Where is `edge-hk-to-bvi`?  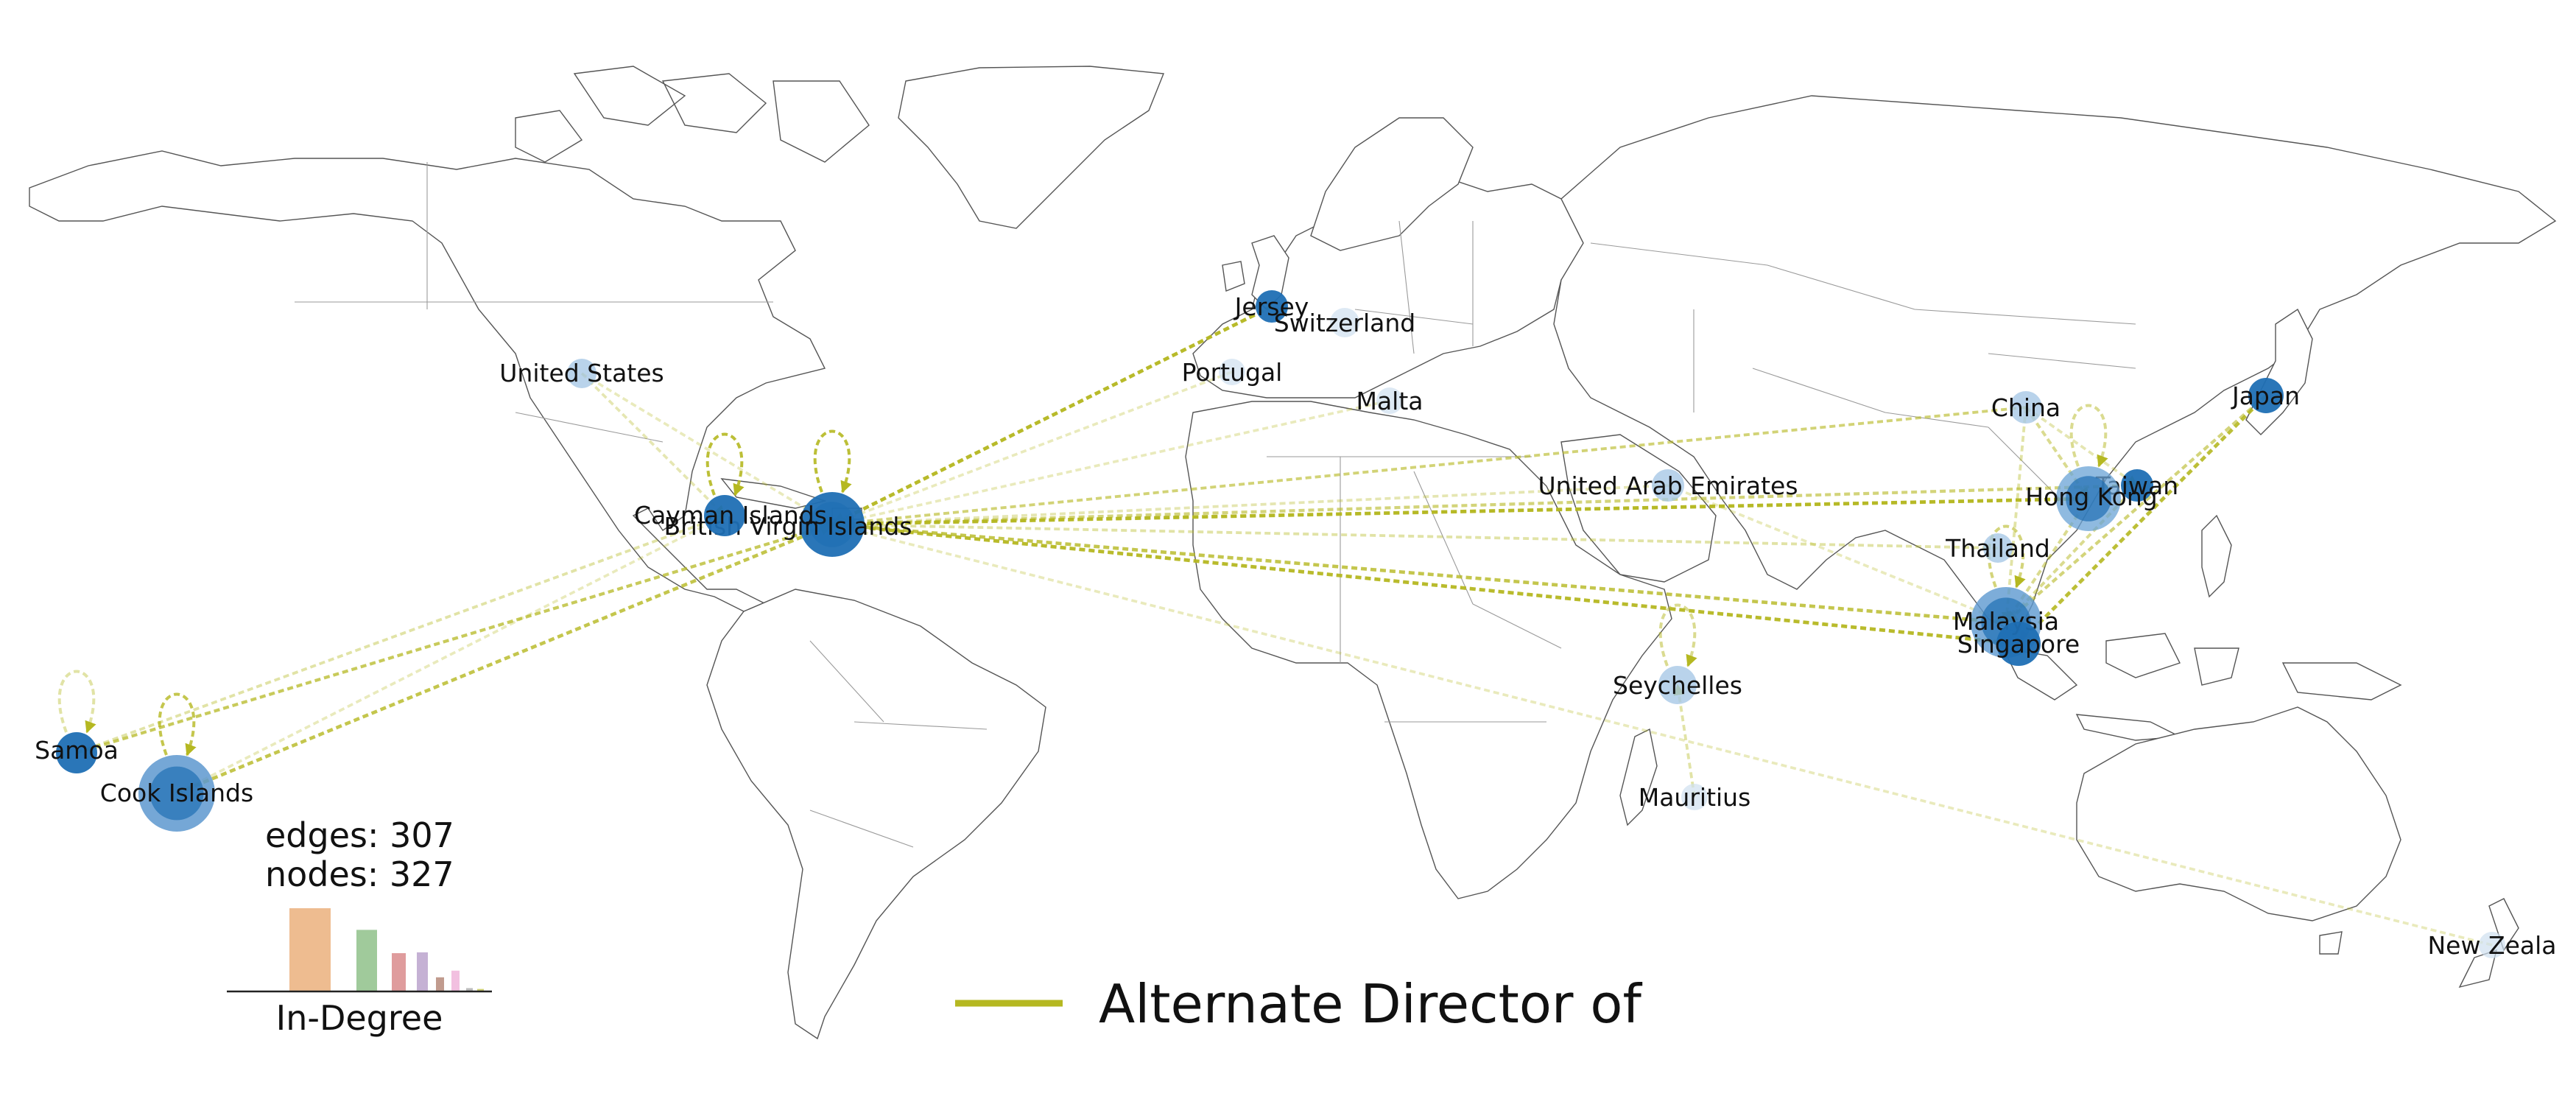
edge-hk-to-bvi is located at coordinates (1460, 513).